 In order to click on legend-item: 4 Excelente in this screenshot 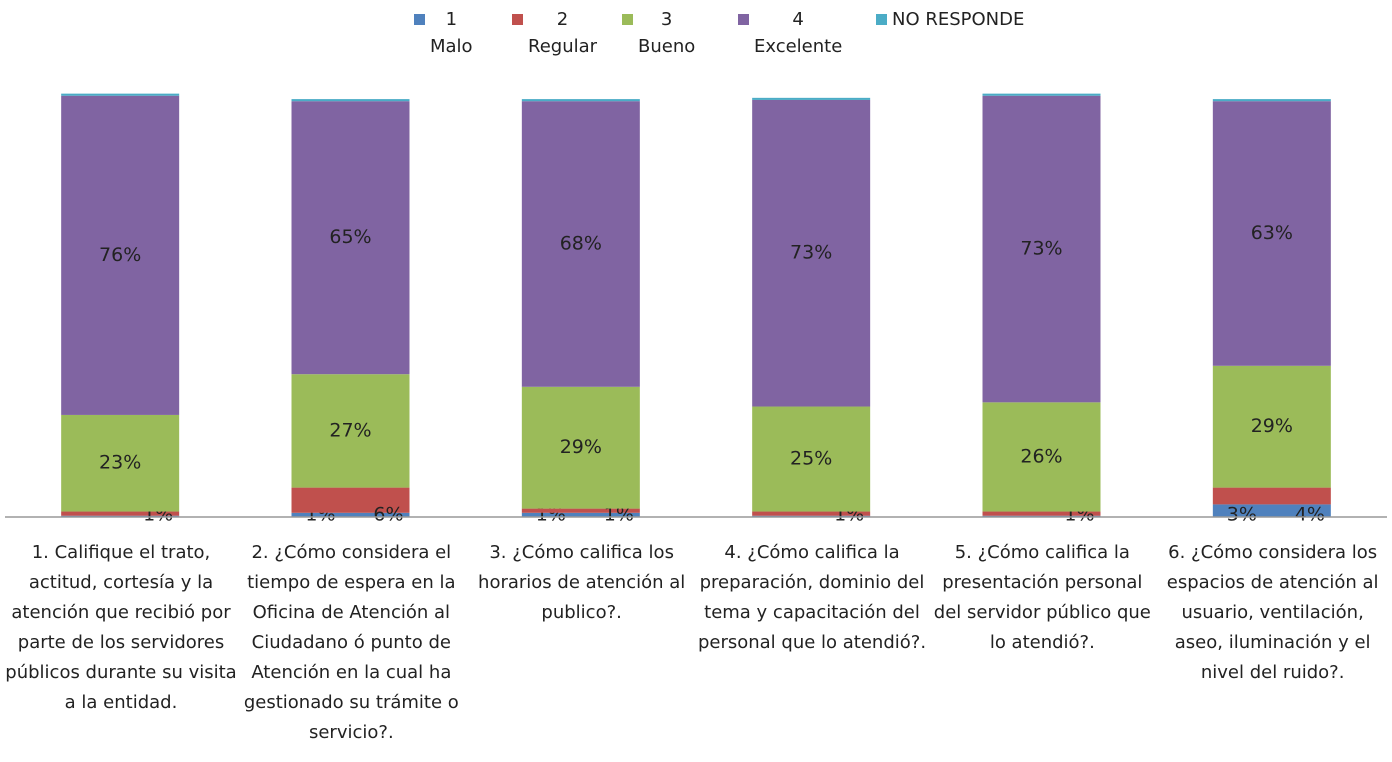, I will do `click(790, 33)`.